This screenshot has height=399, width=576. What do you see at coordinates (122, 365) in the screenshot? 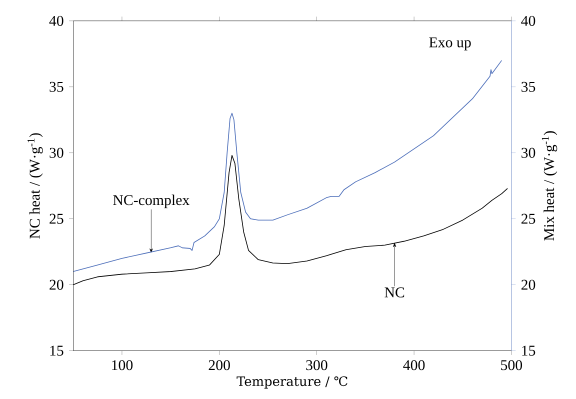
I see `x-tick-label: 100` at bounding box center [122, 365].